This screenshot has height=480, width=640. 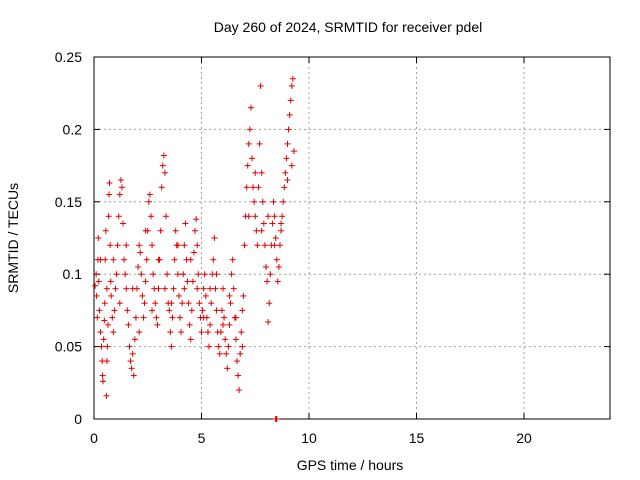 I want to click on y-tick-label: 0.1, so click(x=73, y=274).